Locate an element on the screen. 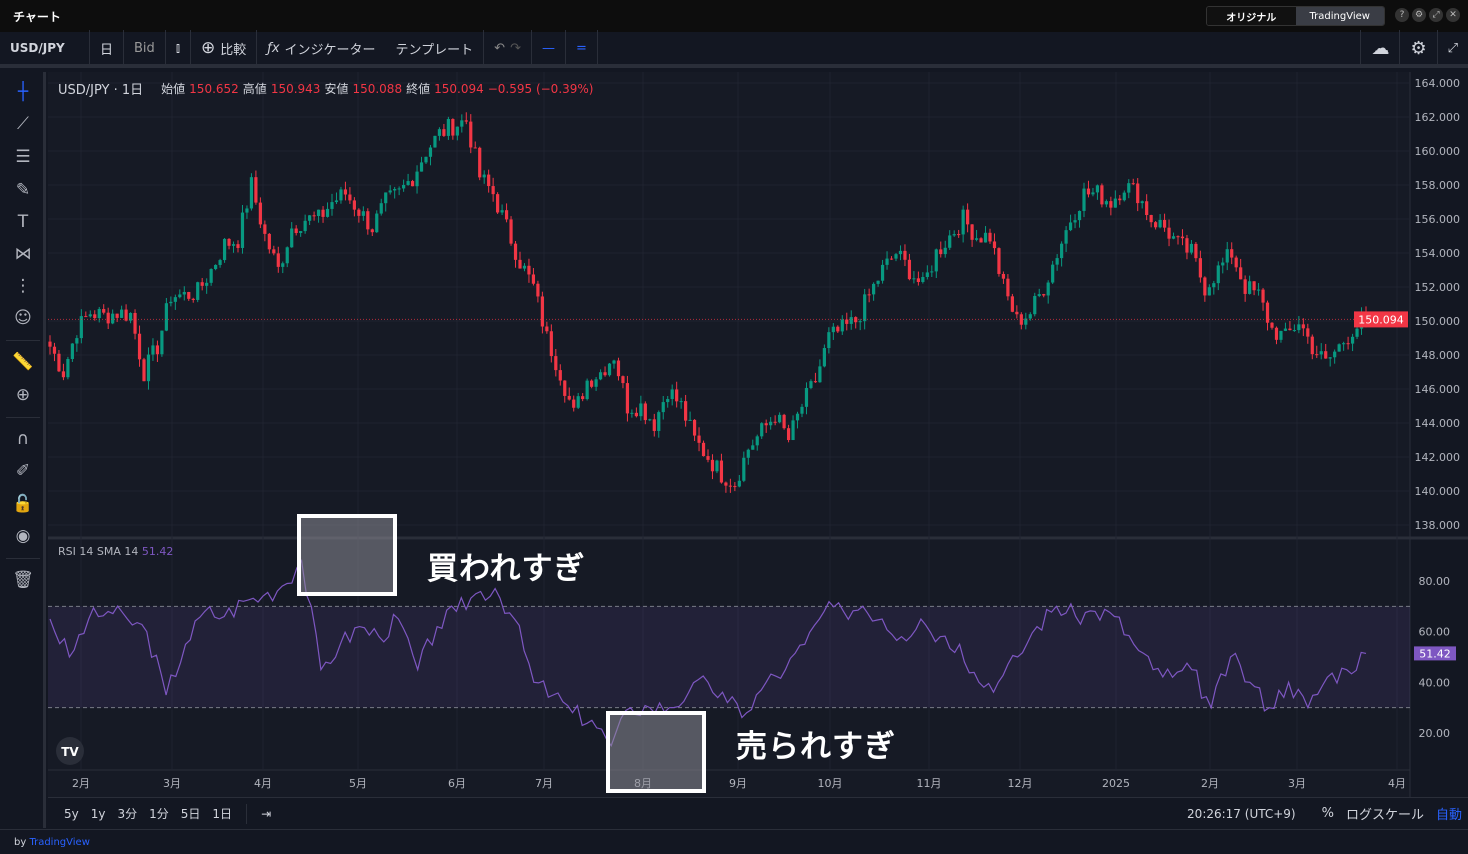 The width and height of the screenshot is (1468, 854). last-price-label: 150.094 is located at coordinates (1381, 319).